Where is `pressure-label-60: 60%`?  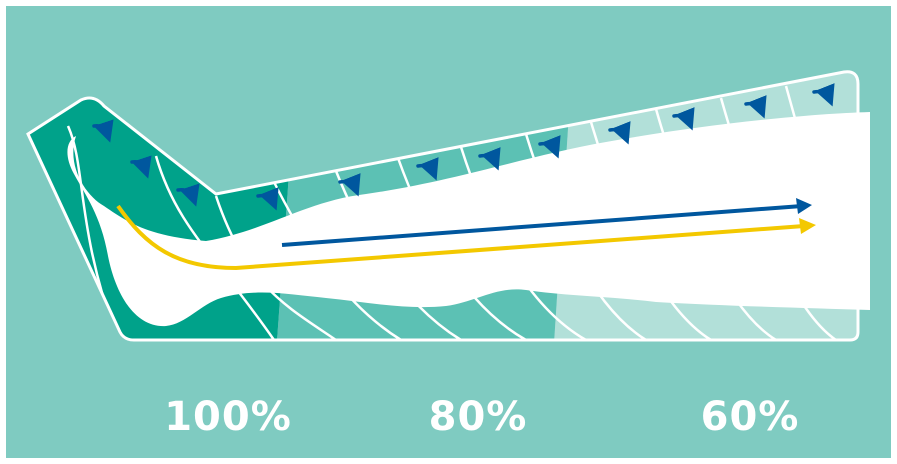
pressure-label-60: 60% is located at coordinates (750, 417).